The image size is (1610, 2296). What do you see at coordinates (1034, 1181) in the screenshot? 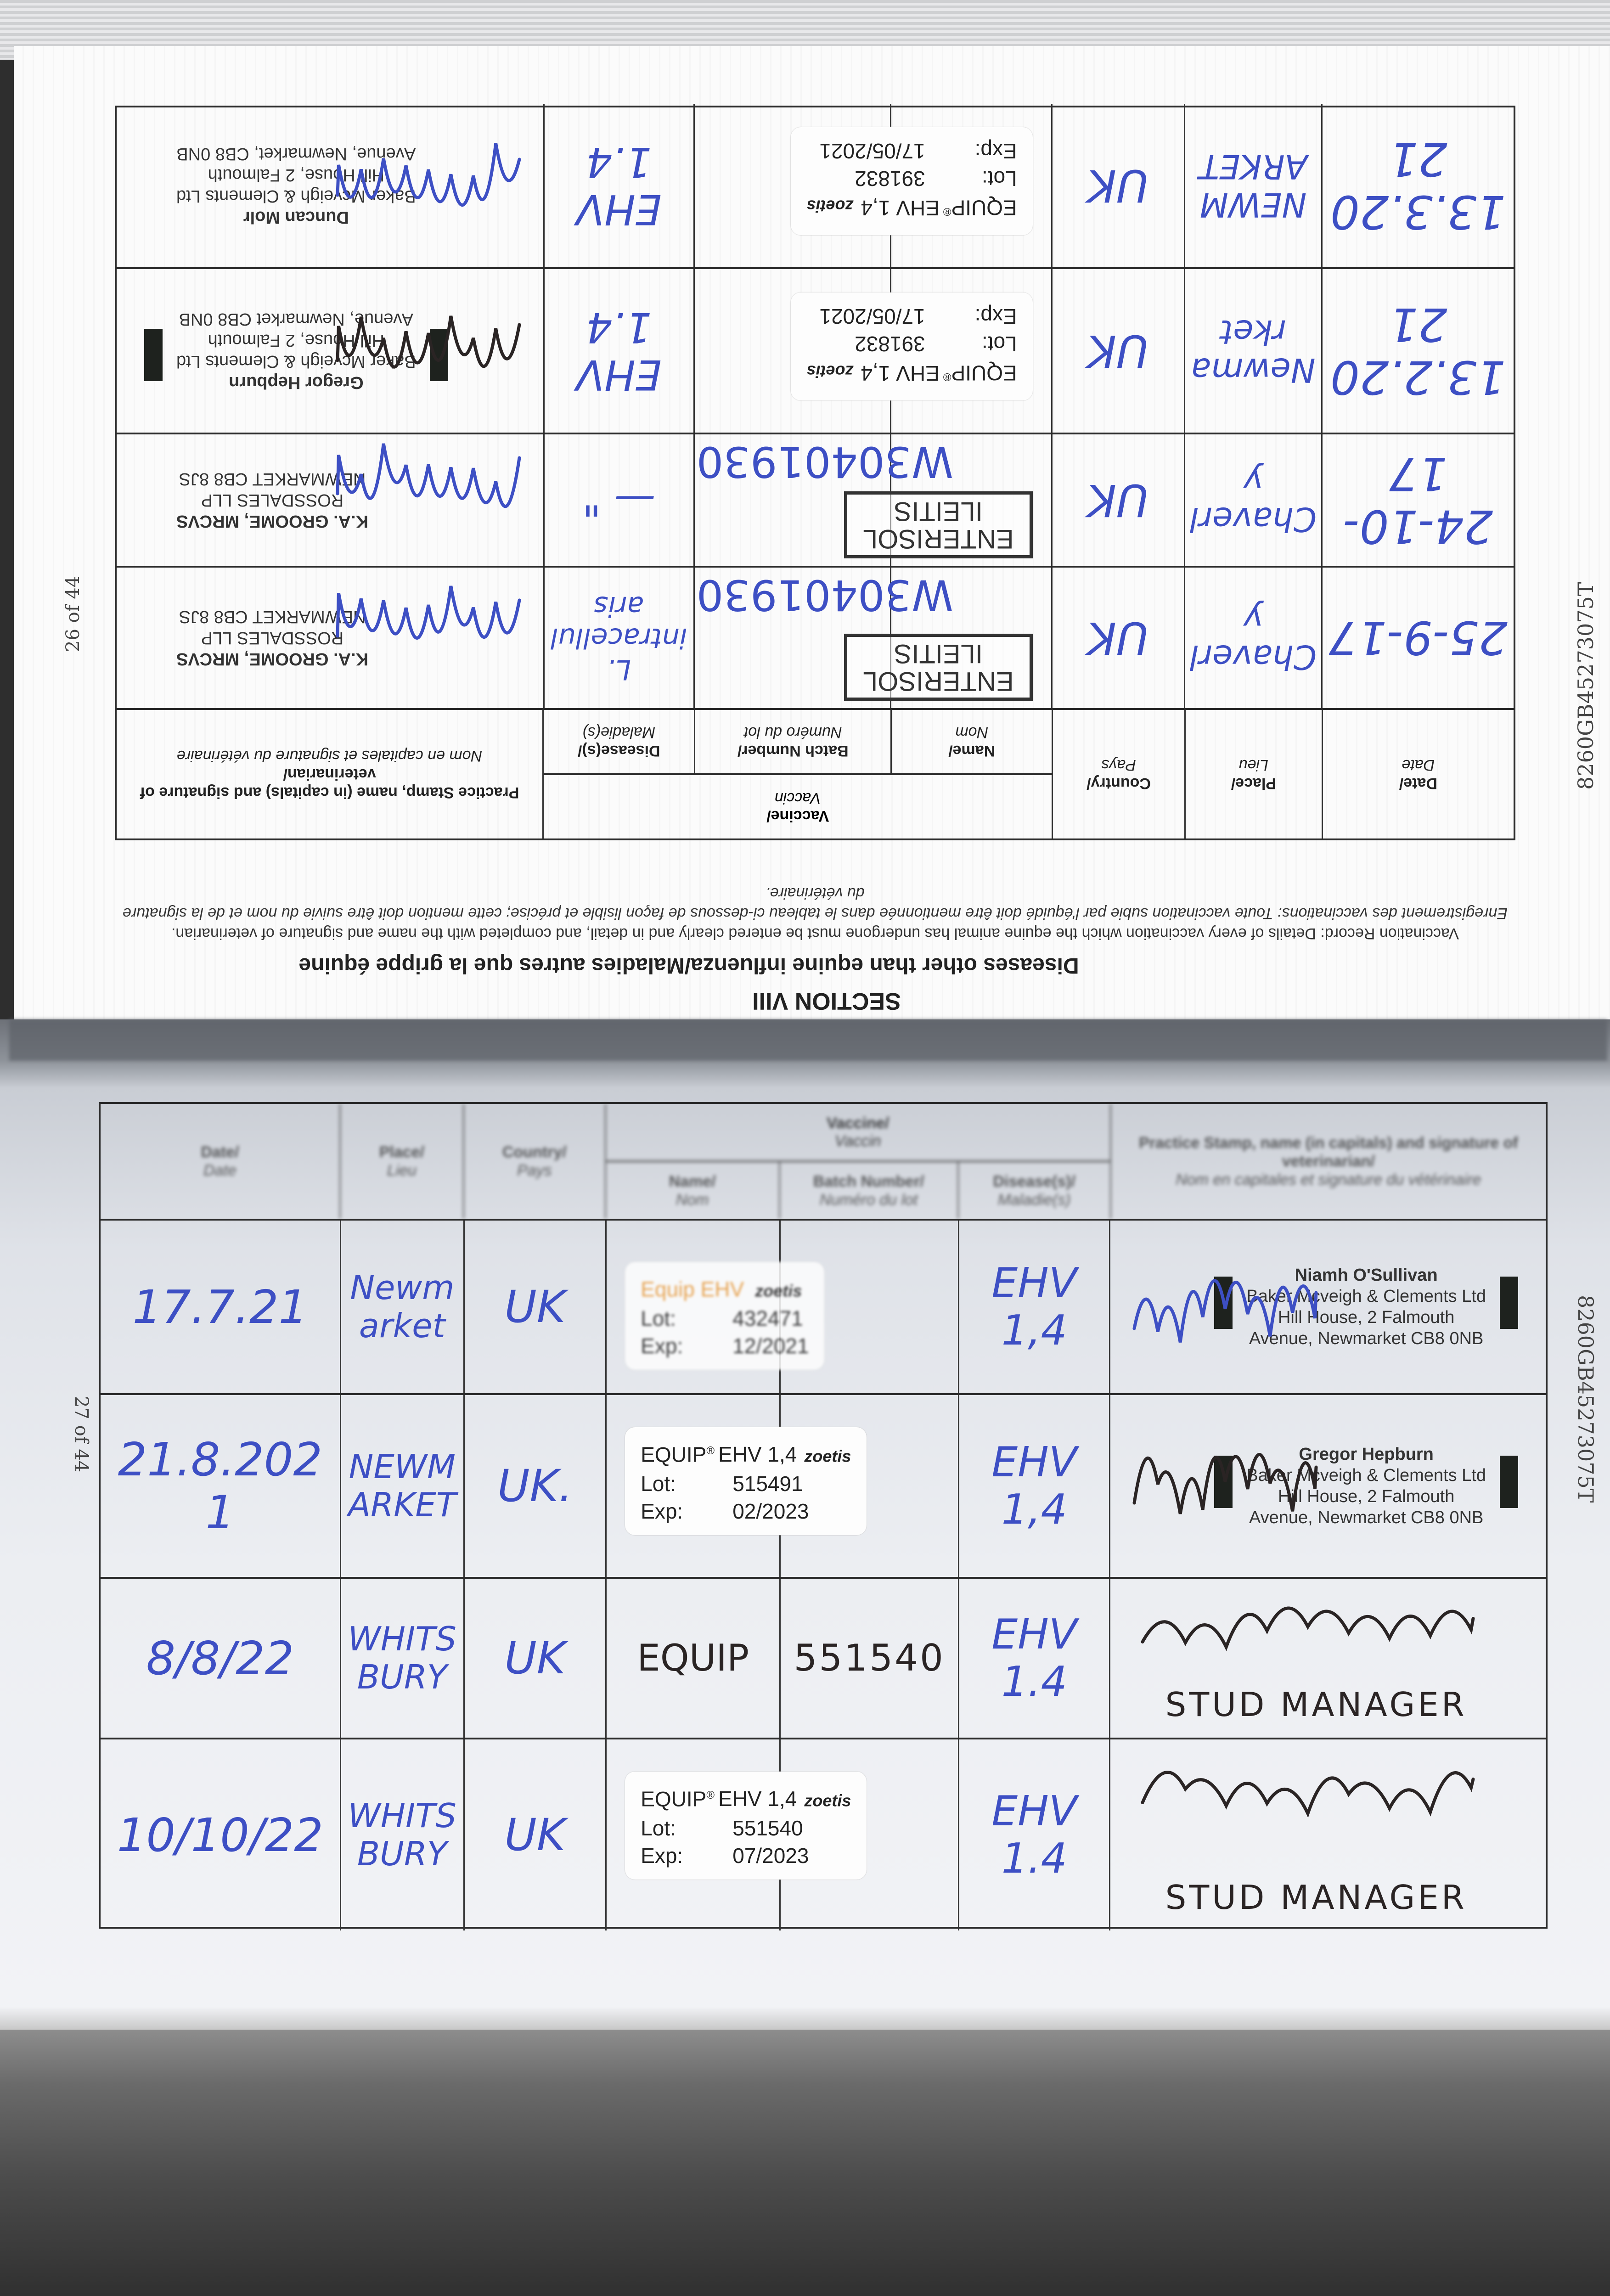
I see `header-label: Disease(s)/` at bounding box center [1034, 1181].